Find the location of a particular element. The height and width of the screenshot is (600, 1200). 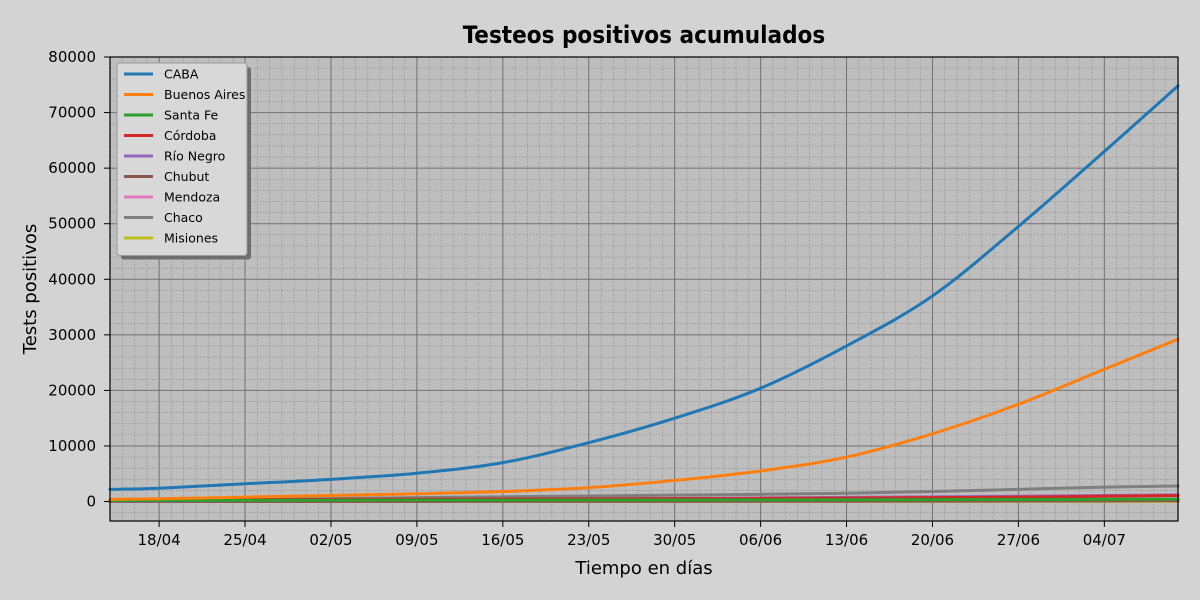

x-tick-label: 25/04 is located at coordinates (244, 540).